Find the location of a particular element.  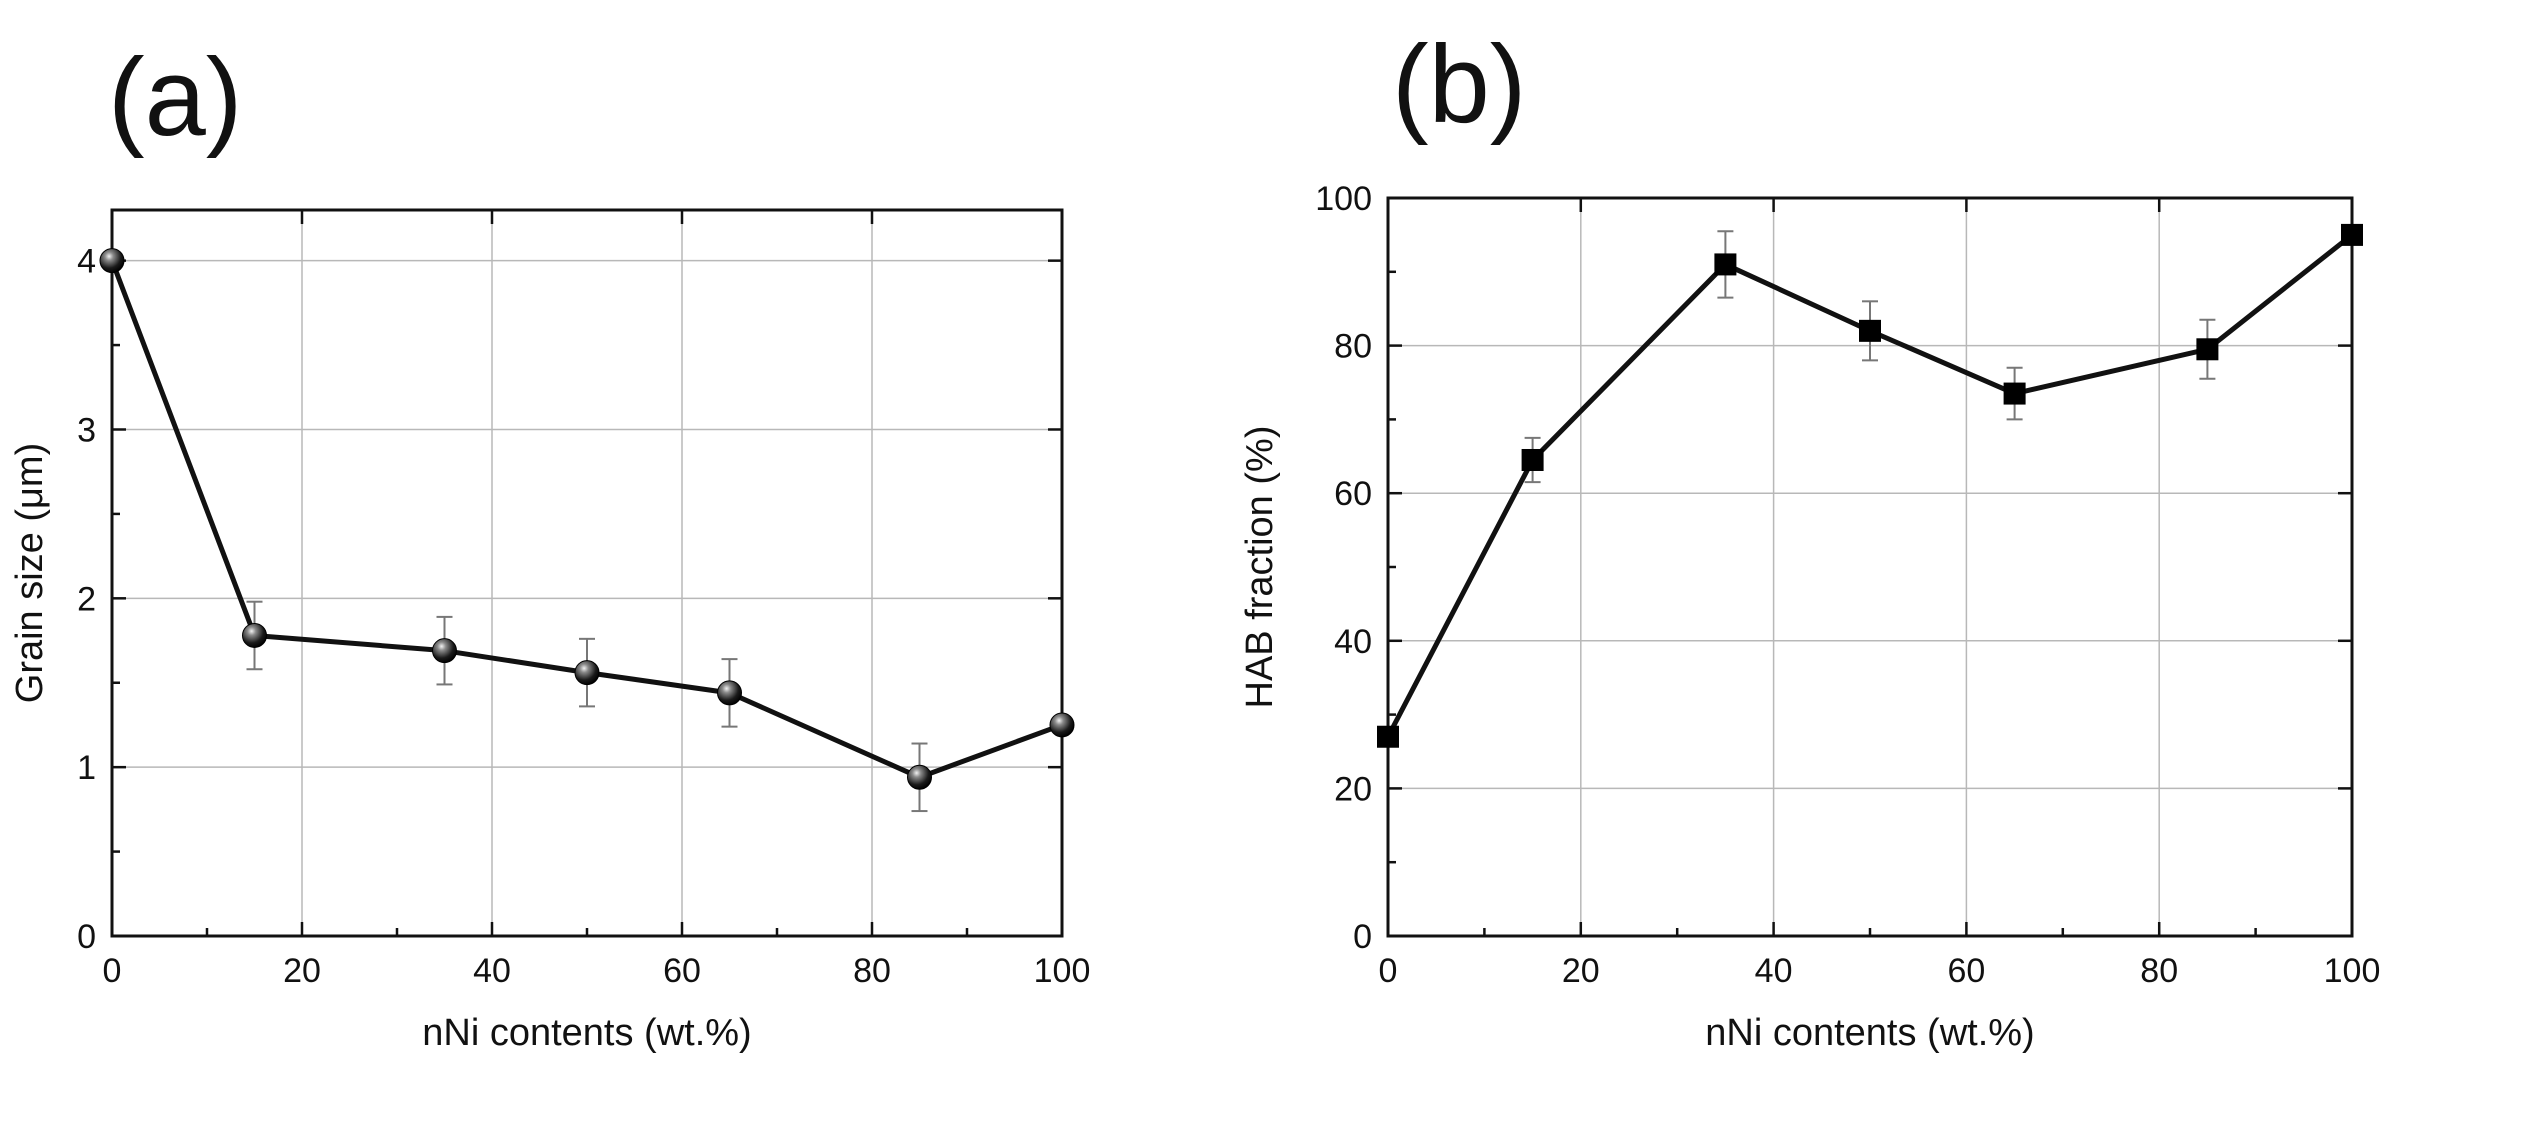

y-axis-title: HAB fraction (%) is located at coordinates (1260, 567).